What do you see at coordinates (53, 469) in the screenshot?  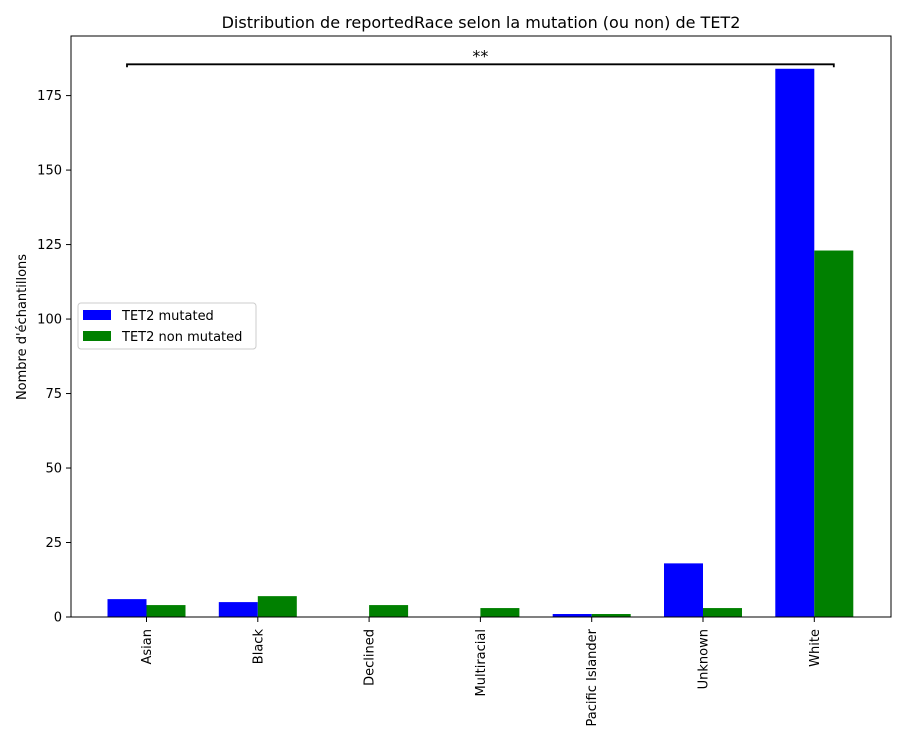 I see `y-tick-label: 50` at bounding box center [53, 469].